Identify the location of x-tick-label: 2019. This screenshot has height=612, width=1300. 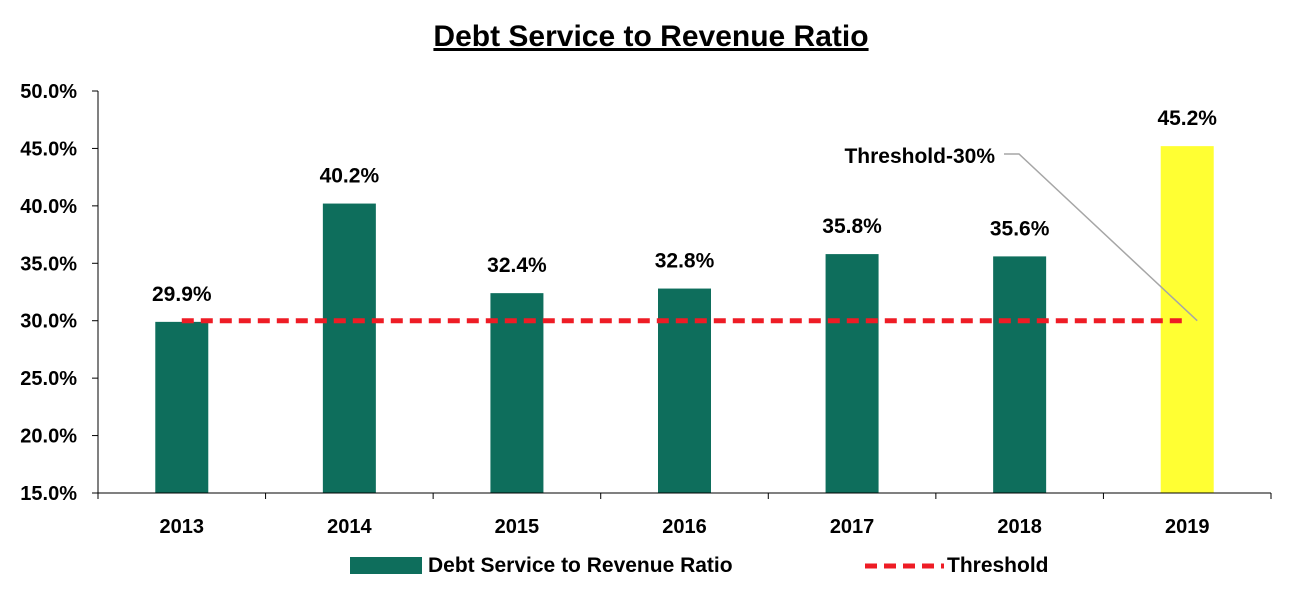
(1187, 527).